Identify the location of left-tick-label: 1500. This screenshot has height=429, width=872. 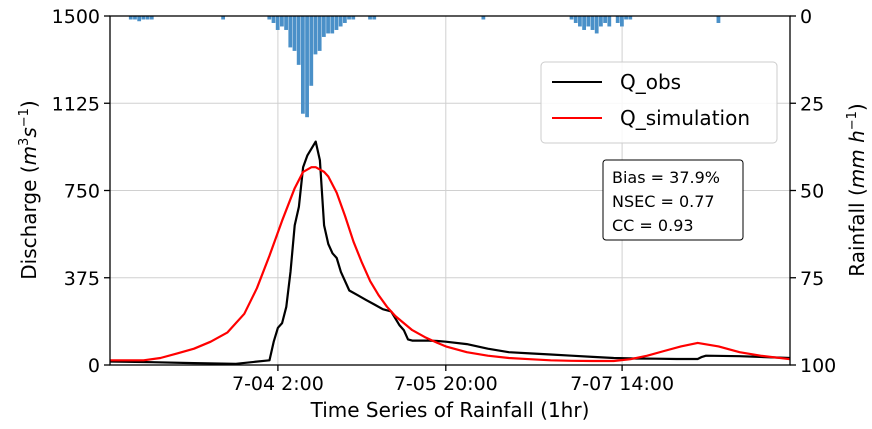
(76, 17).